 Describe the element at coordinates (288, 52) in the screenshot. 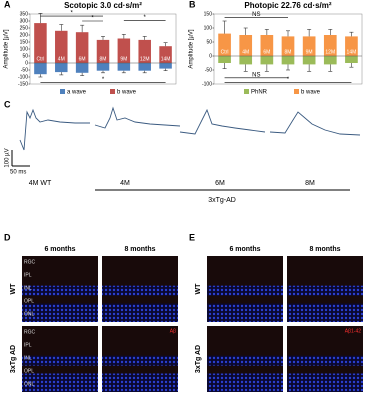

I see `category-label: 8M` at that location.